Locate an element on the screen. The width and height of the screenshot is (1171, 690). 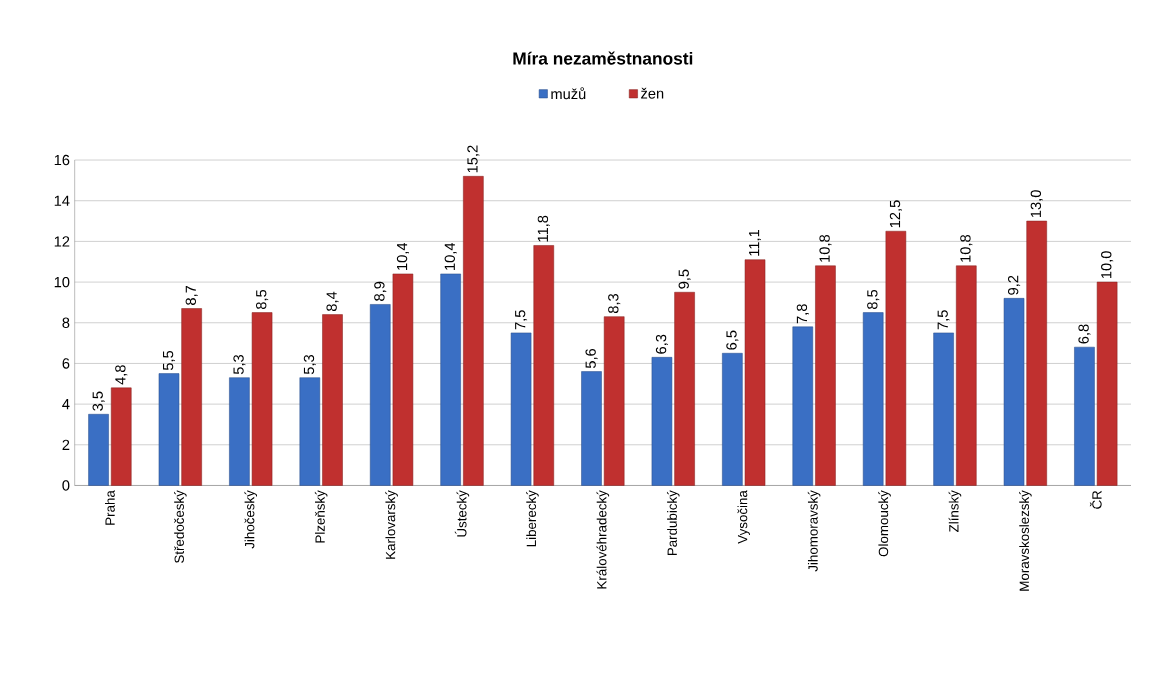
data-label: 9,5 is located at coordinates (684, 279).